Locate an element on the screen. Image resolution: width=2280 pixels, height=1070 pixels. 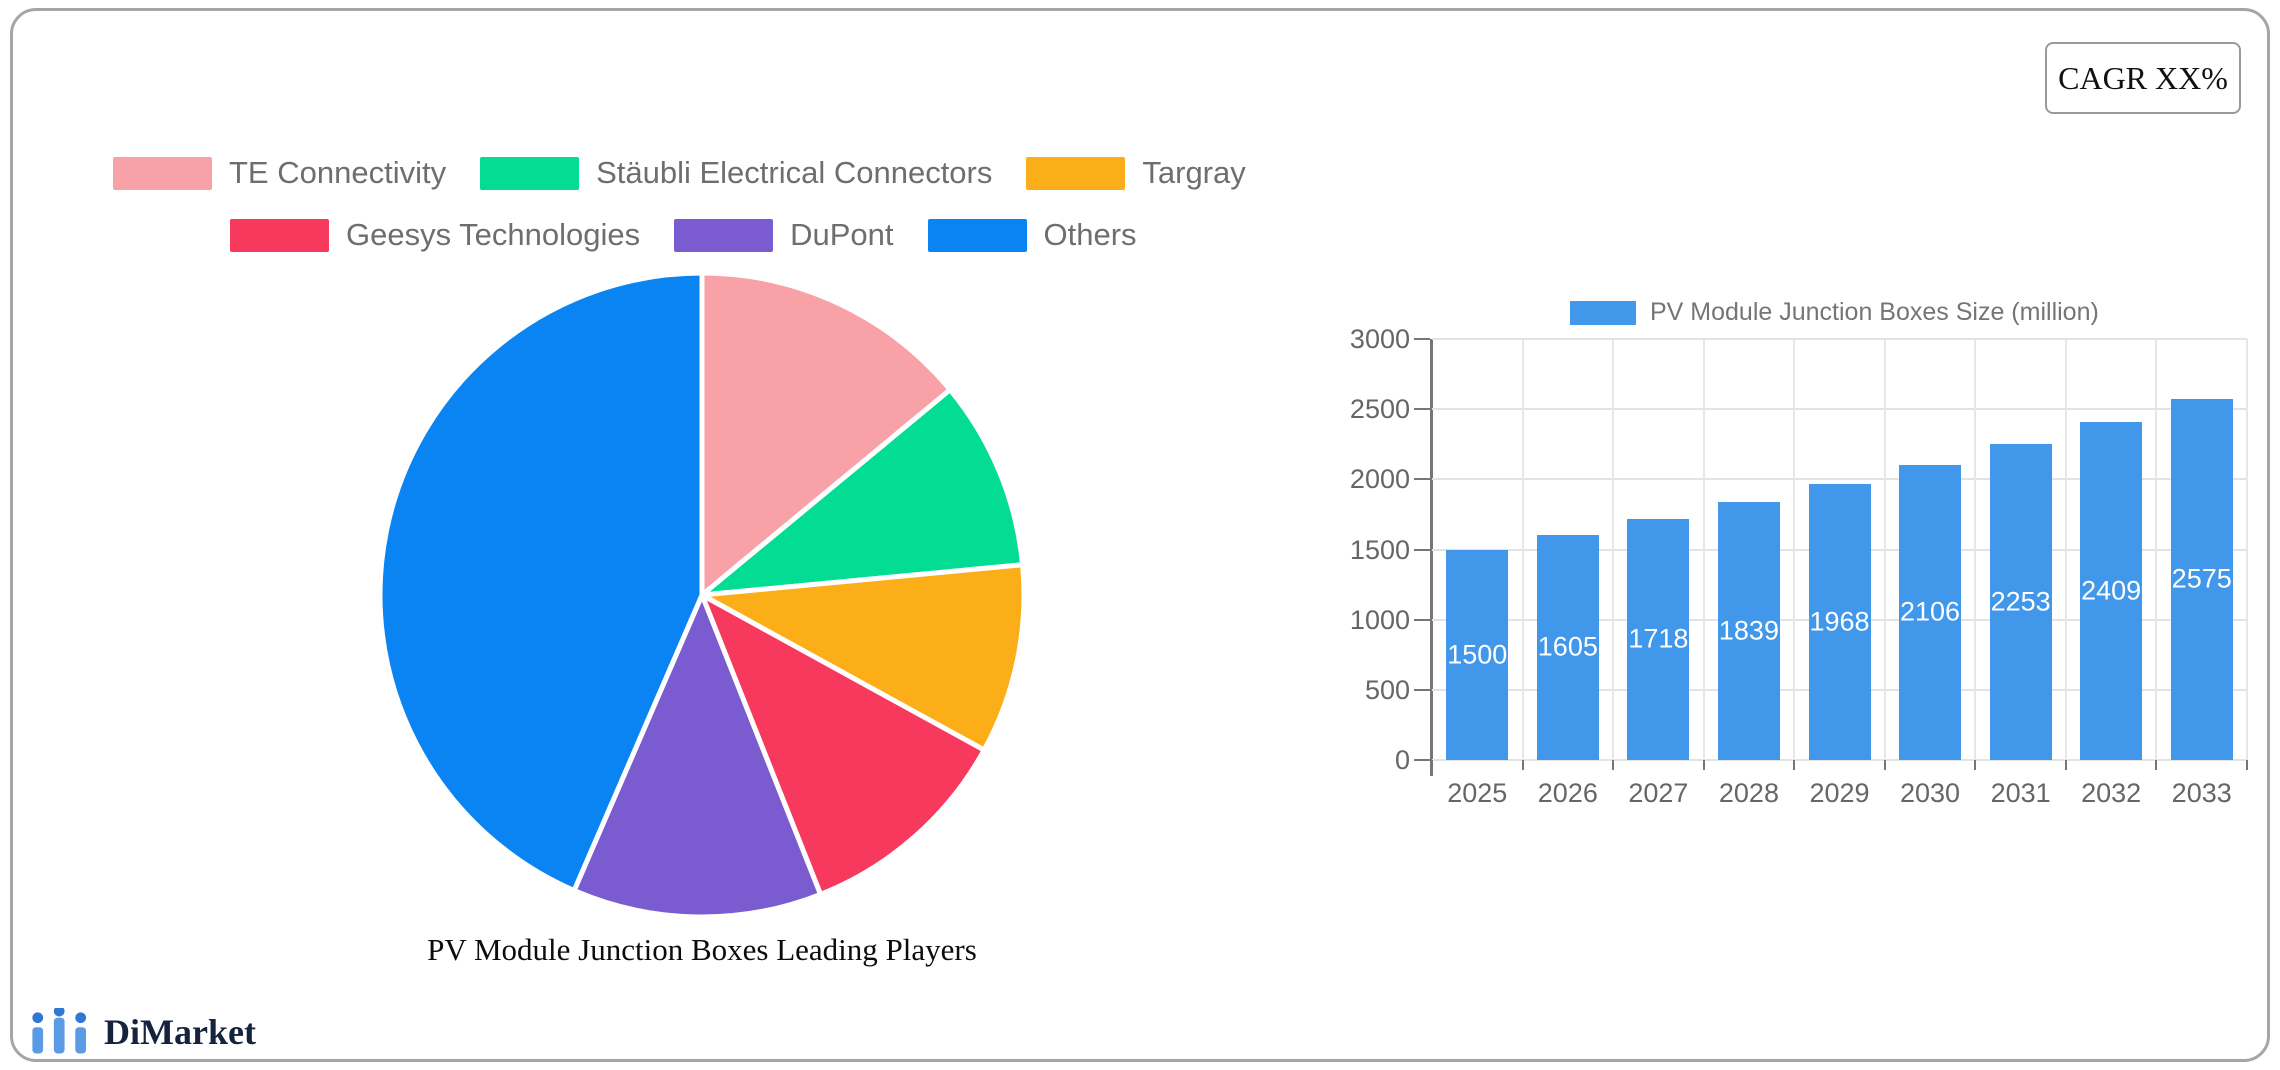
pie-chart-title: PV Module Junction Boxes Leading Players is located at coordinates (702, 949).